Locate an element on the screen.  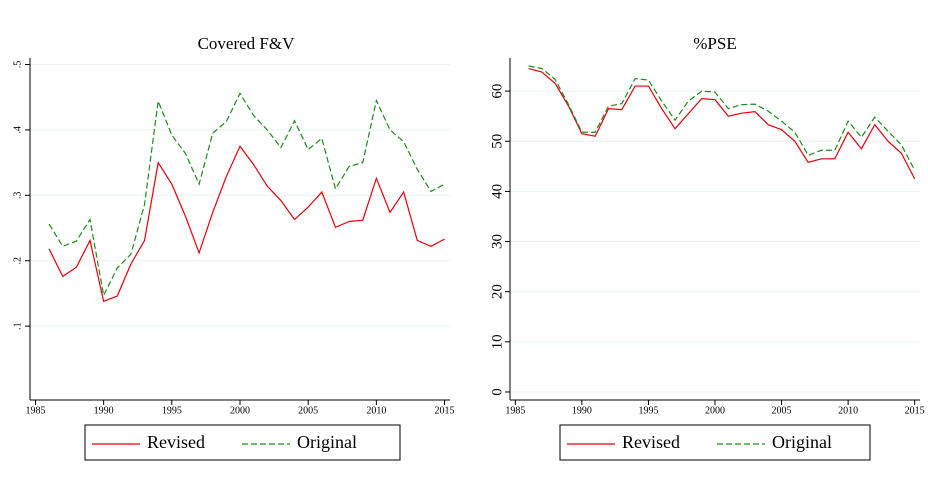
y-tick-label: 60 is located at coordinates (497, 91).